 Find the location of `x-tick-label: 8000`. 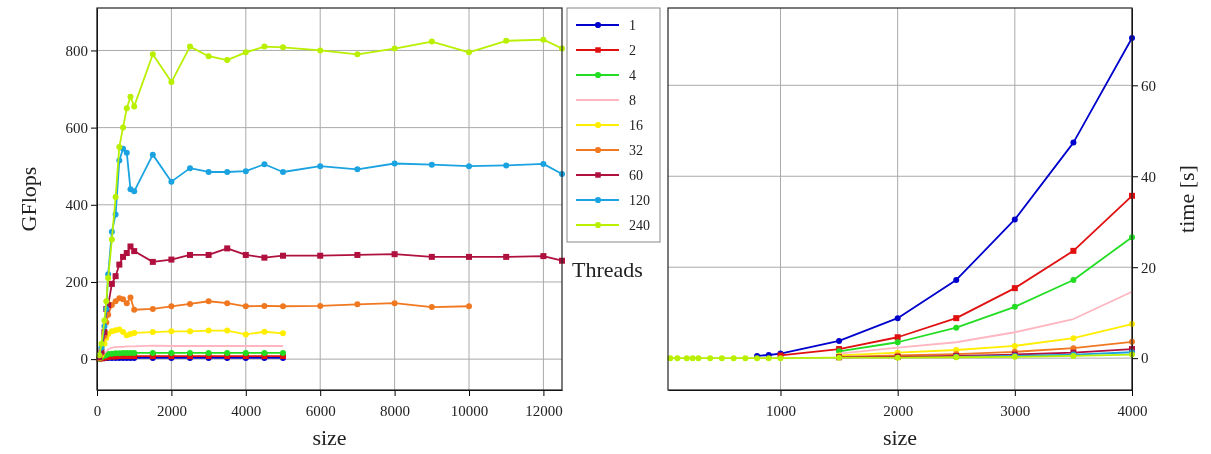

x-tick-label: 8000 is located at coordinates (395, 410).